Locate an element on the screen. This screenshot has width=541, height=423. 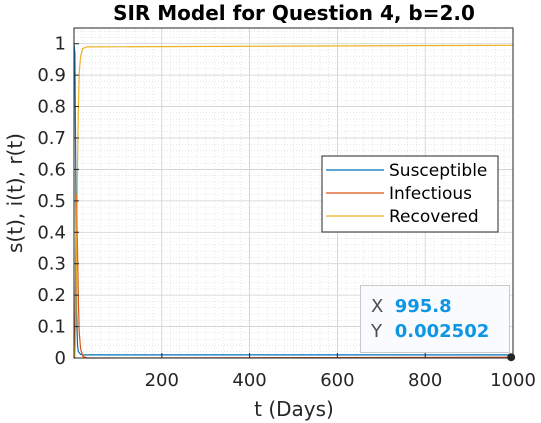
datatip-x-value: 995.8 is located at coordinates (423, 306).